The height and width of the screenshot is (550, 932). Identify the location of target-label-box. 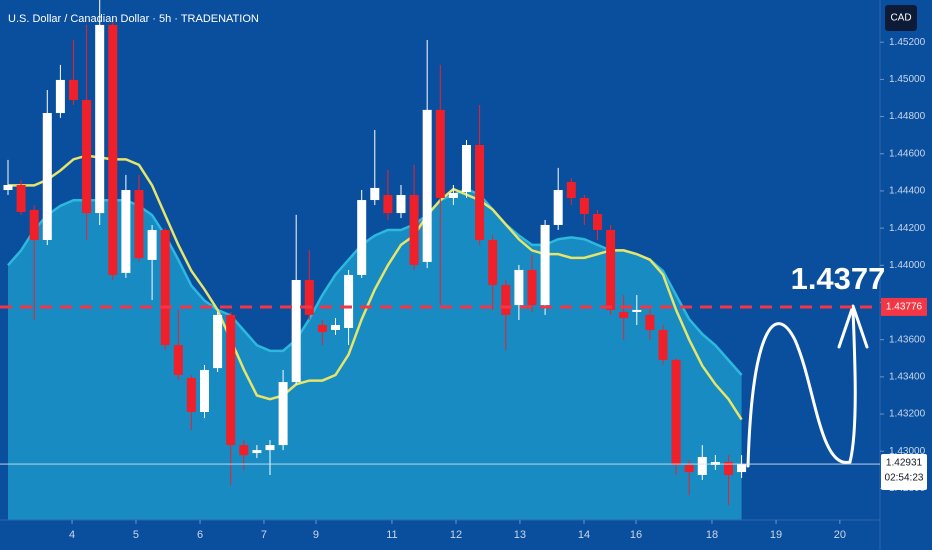
(904, 306).